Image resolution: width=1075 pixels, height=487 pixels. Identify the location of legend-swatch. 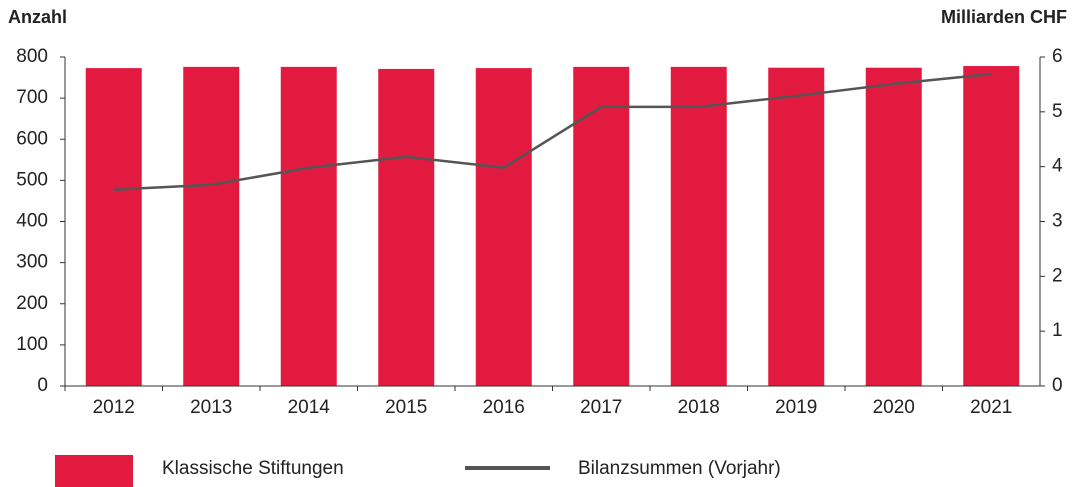
(94, 471).